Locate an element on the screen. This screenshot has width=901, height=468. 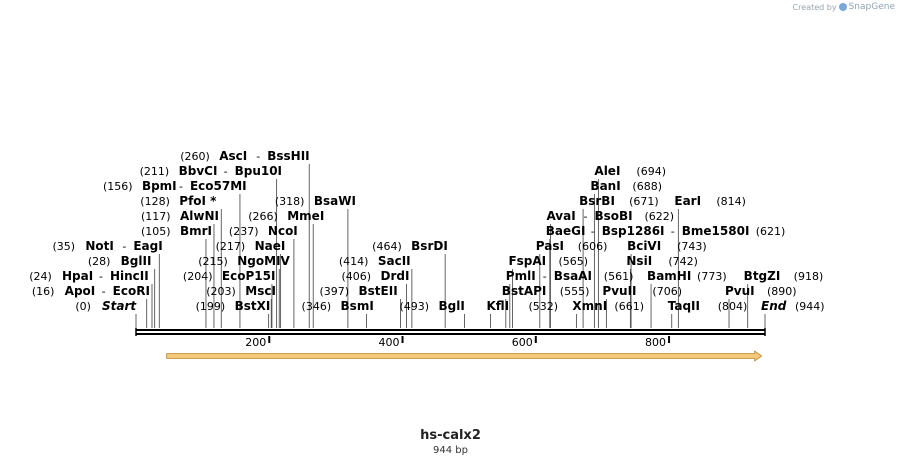
site-label: (397) BstEII is located at coordinates (359, 291).